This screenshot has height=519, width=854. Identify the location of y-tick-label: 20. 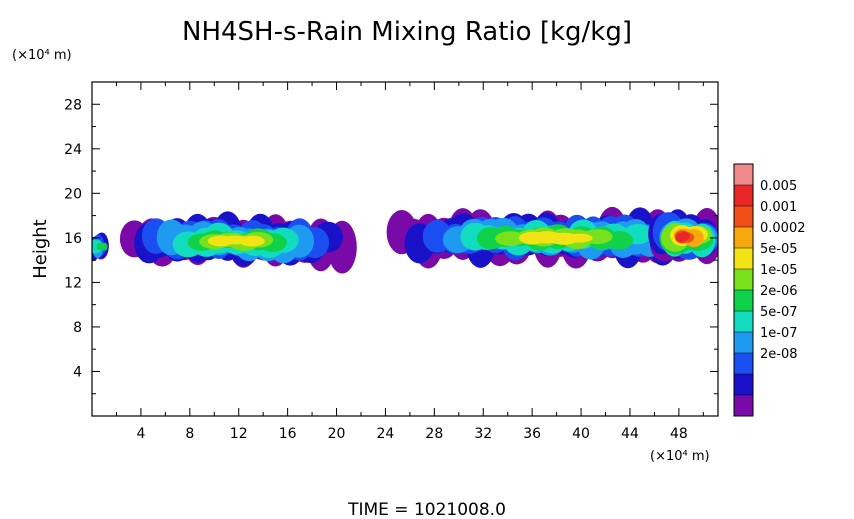
(73, 194).